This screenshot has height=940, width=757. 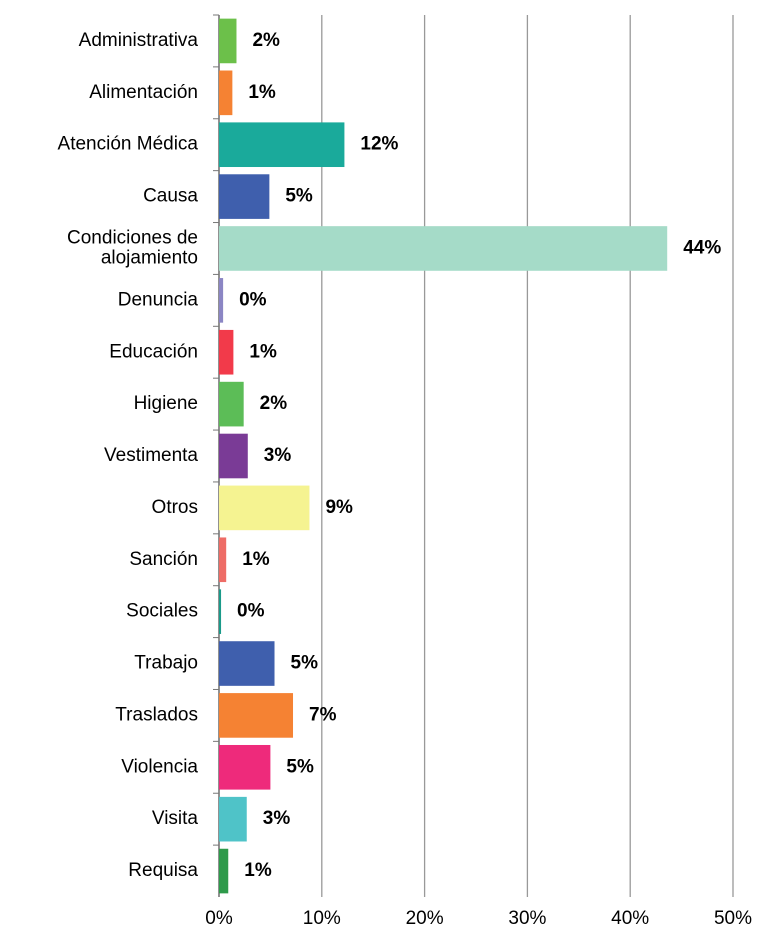 I want to click on y-tick-label: Atención Médica, so click(x=128, y=144).